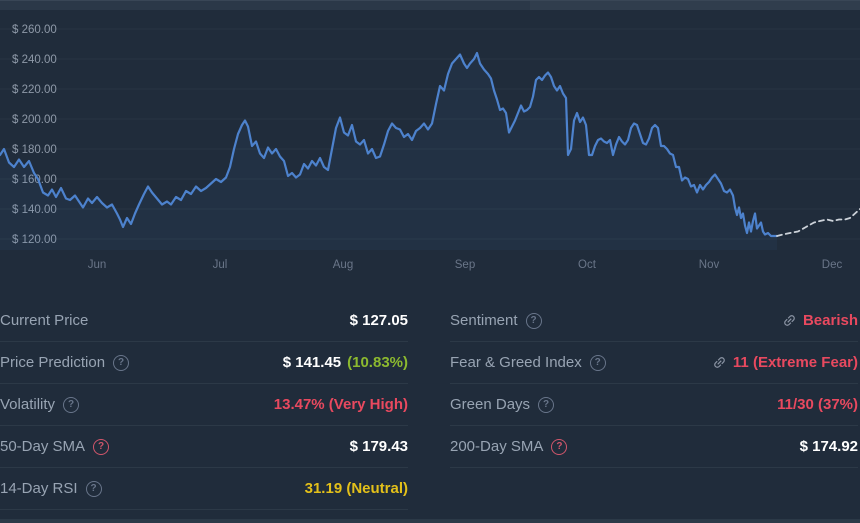 The height and width of the screenshot is (523, 860). Describe the element at coordinates (43, 446) in the screenshot. I see `stat-label: 50-Day SMA` at that location.